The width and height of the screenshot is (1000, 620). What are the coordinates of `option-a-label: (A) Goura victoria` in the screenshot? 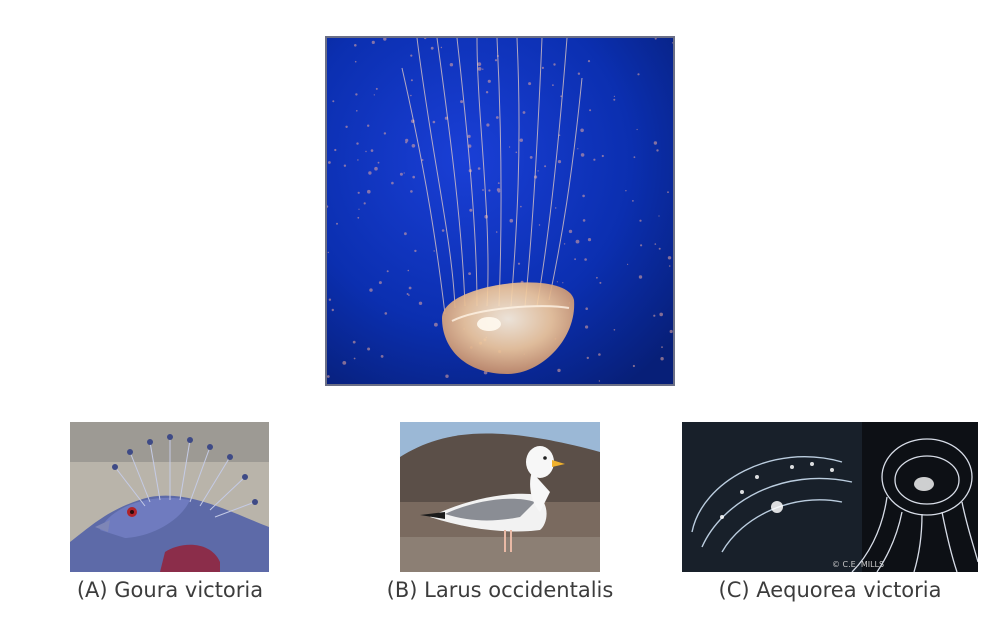 It's located at (170, 590).